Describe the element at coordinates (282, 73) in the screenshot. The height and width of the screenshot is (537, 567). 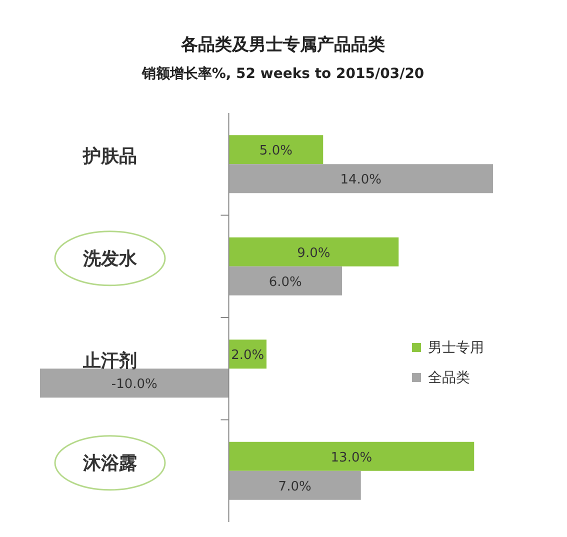
I see `chart-subtitle: 销额增长率%, 52 weeks to 2015/03/20` at that location.